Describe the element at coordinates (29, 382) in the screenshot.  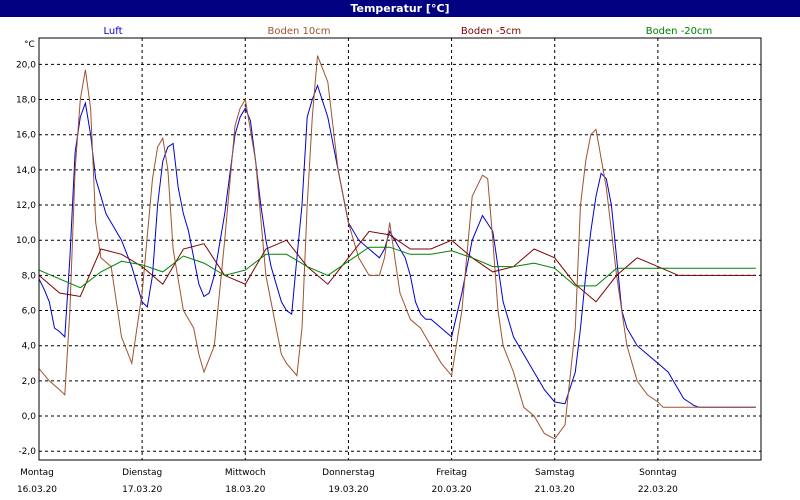
I see `y-tick-label: 2,0` at that location.